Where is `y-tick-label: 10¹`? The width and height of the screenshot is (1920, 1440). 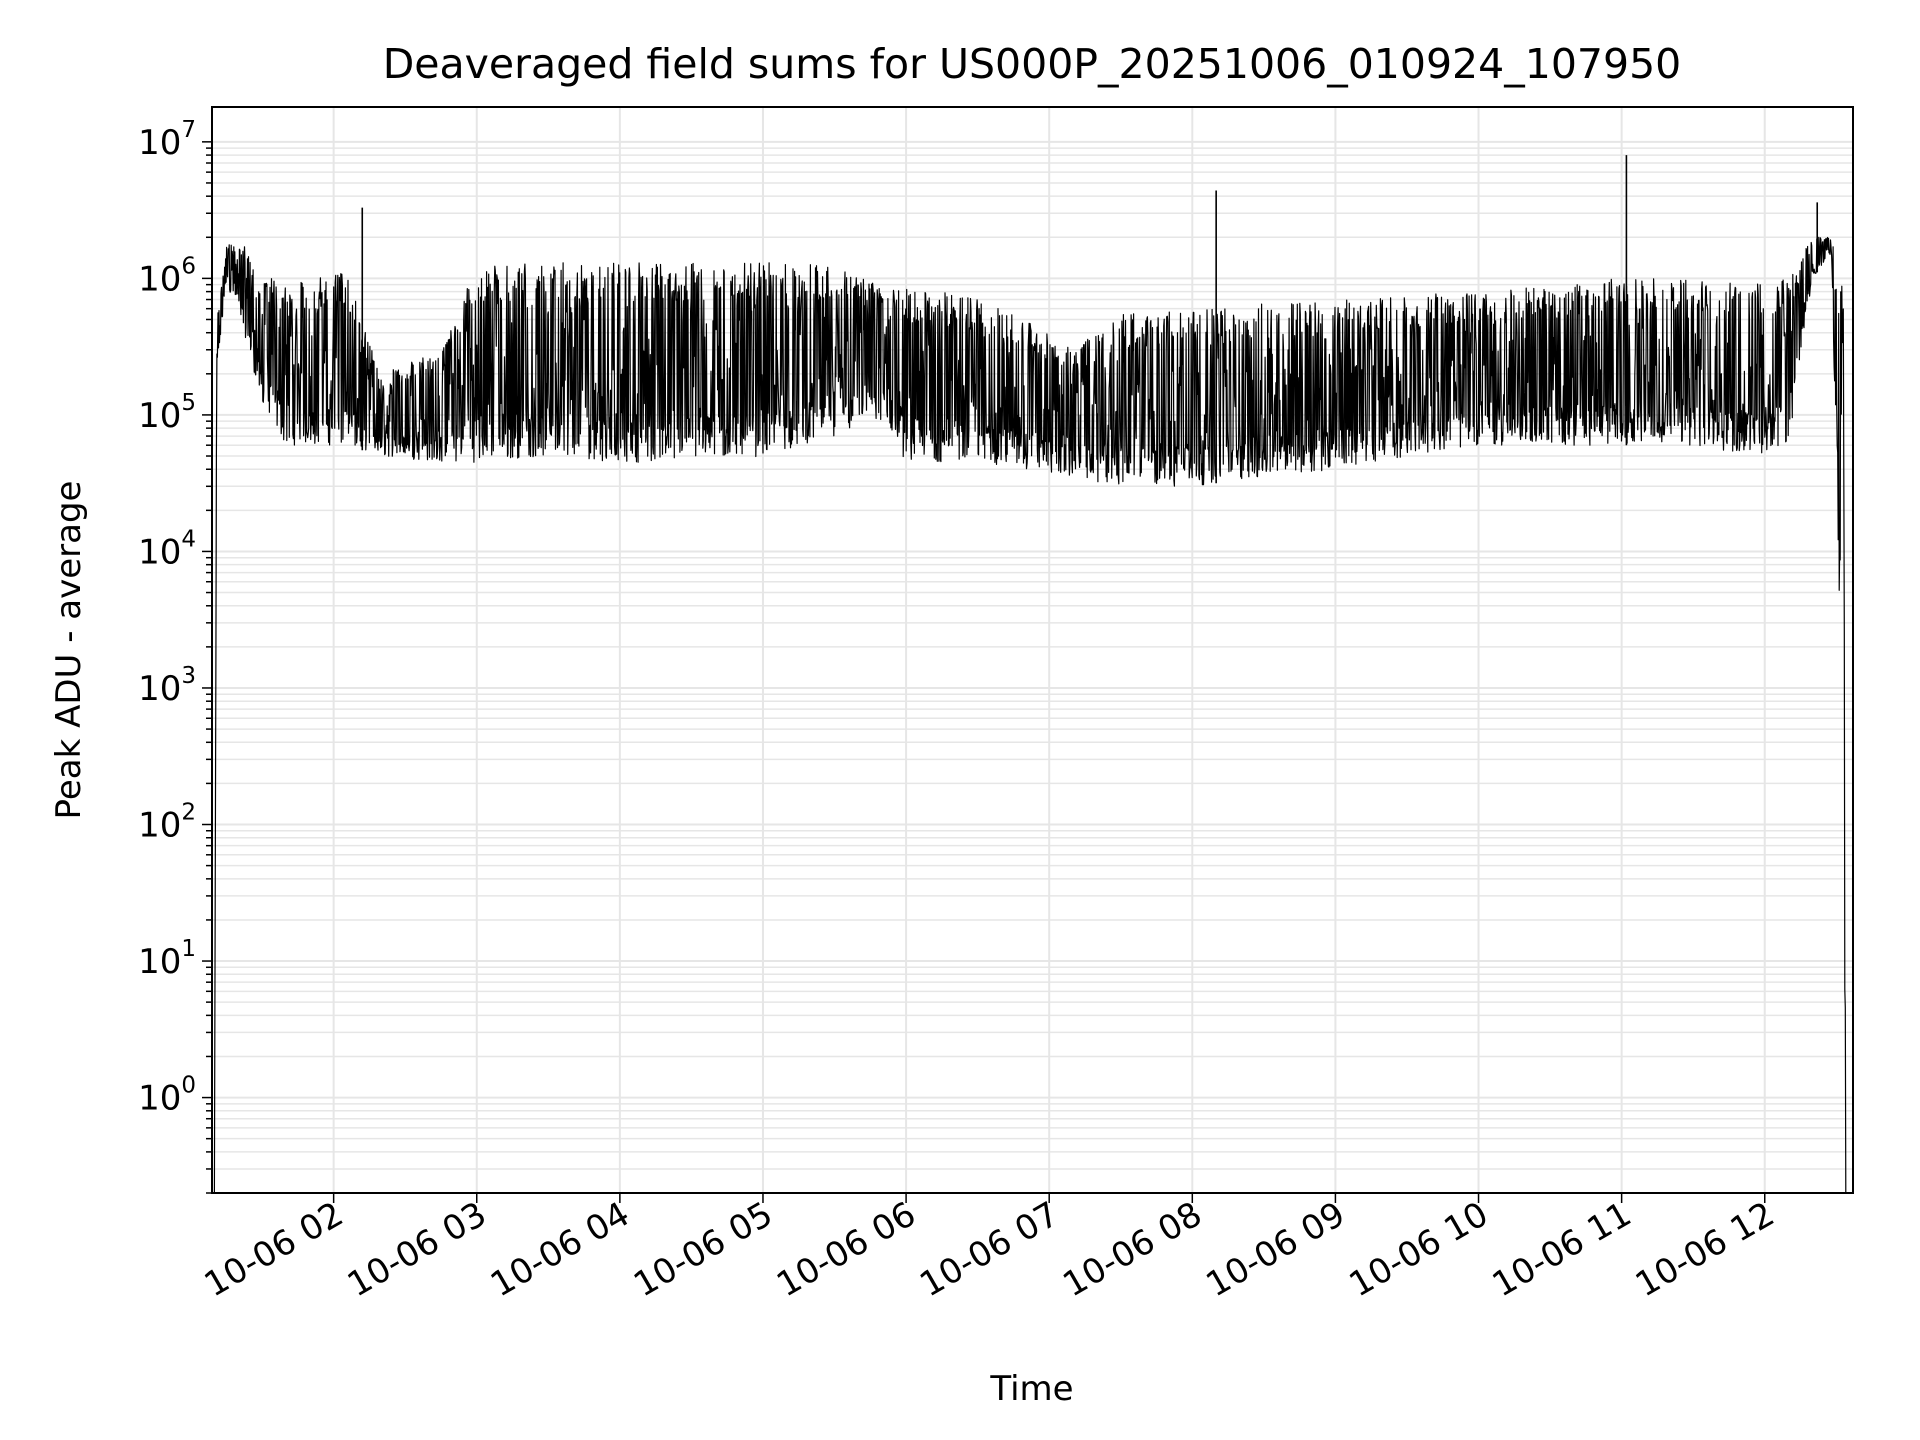
y-tick-label: 10¹ is located at coordinates (167, 959).